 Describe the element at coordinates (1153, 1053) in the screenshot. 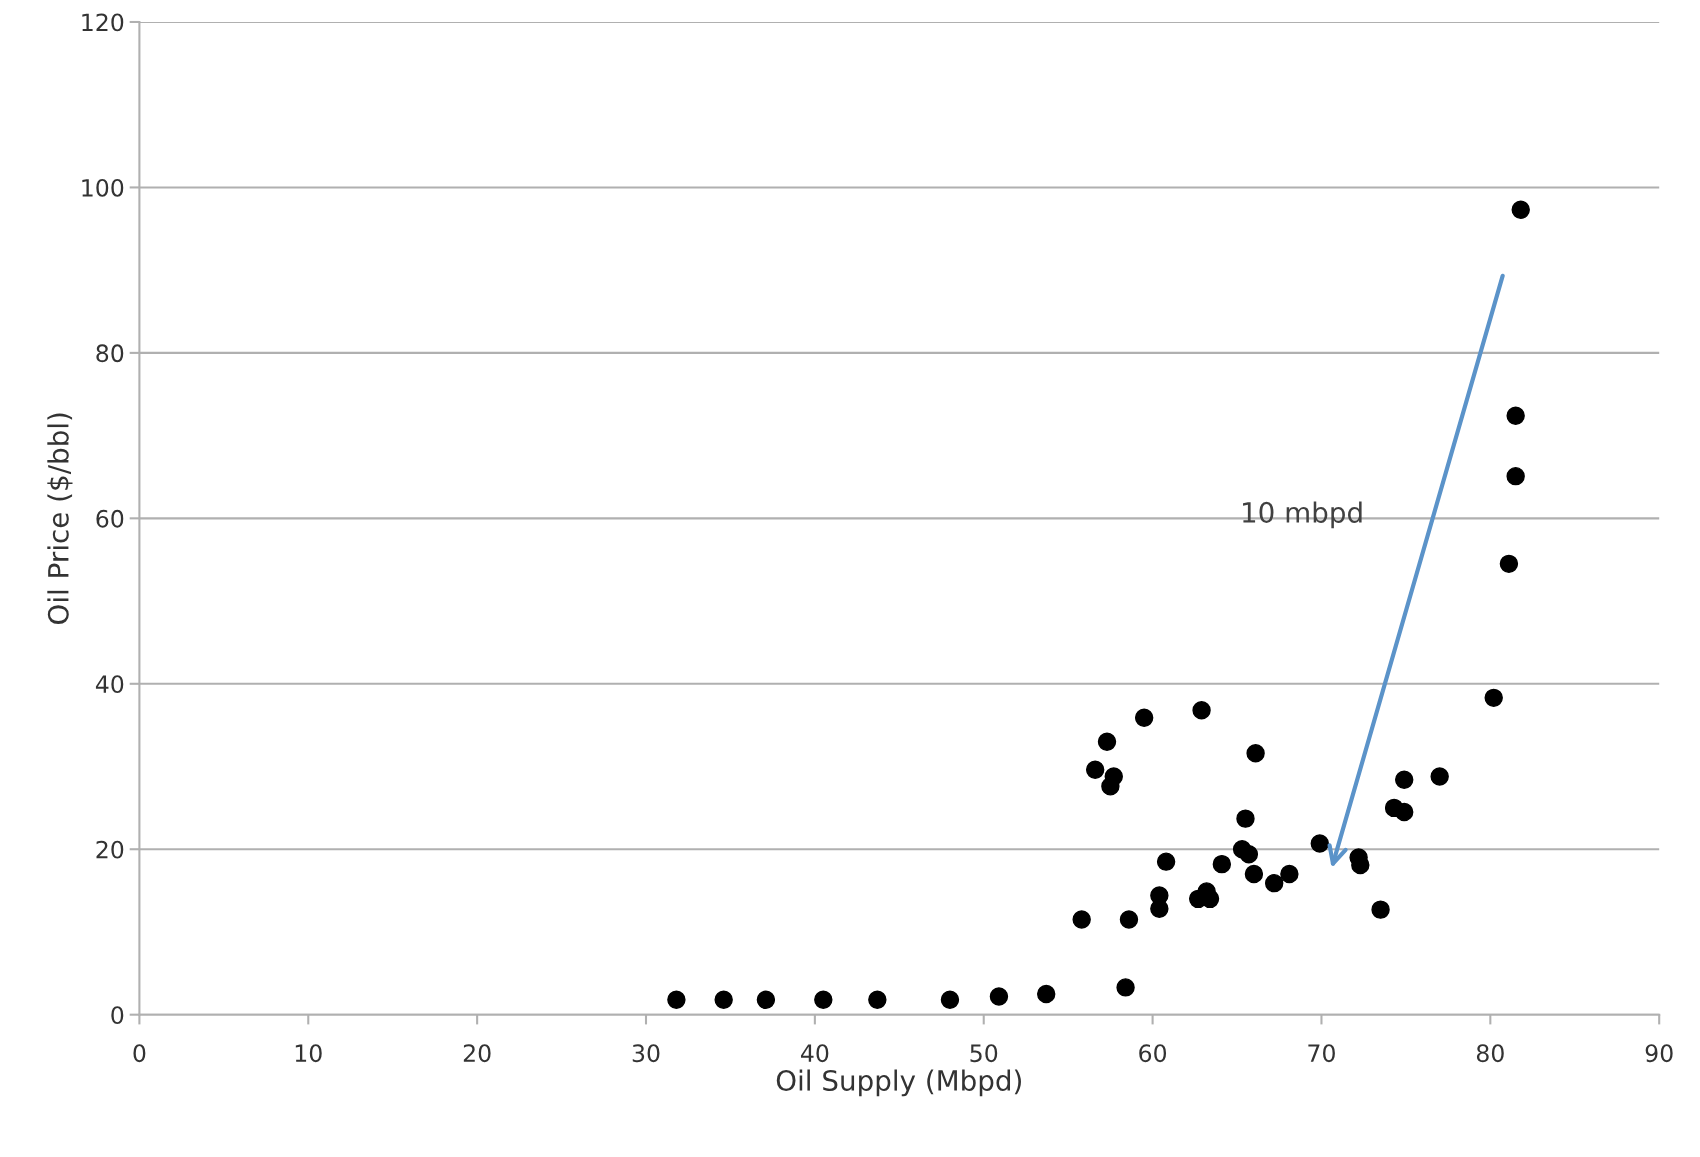

I see `x-tick-label: 60` at that location.